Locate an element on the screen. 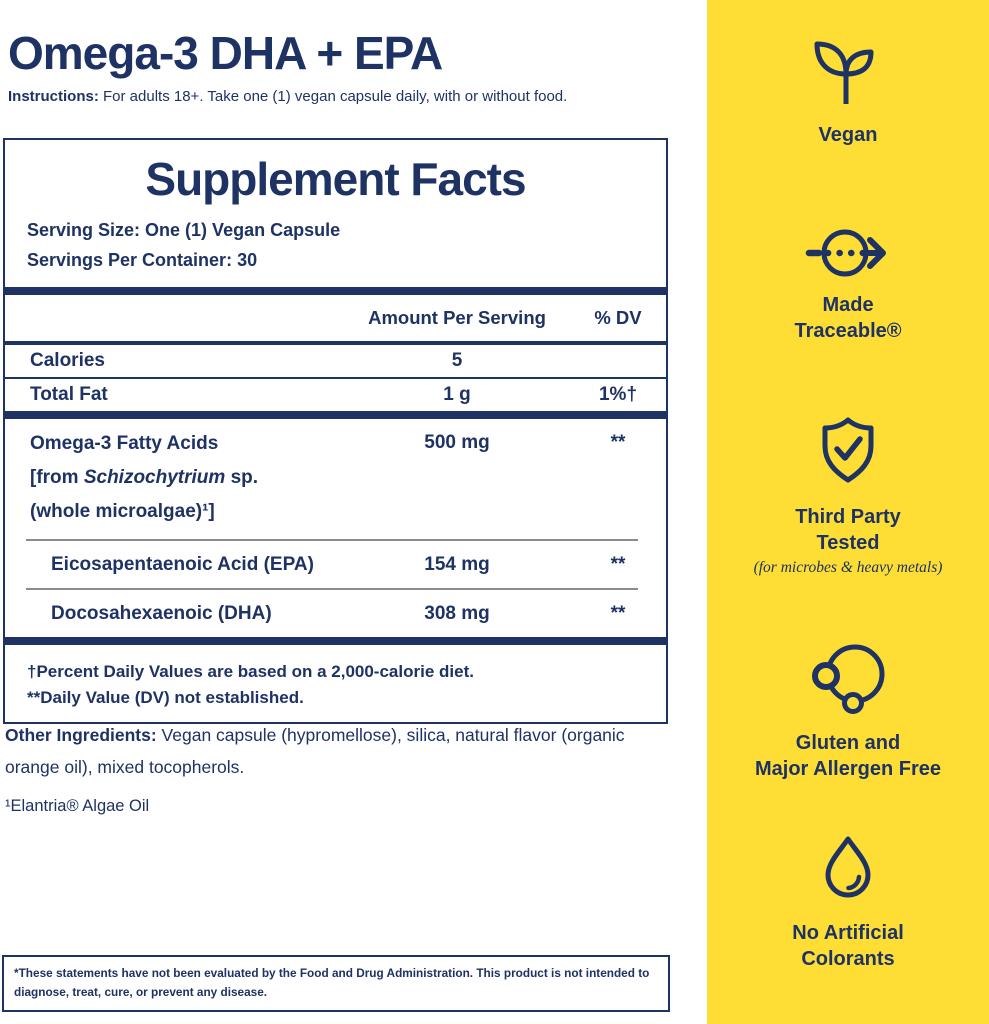 This screenshot has width=989, height=1024. column-header-row: Amount Per Serving % DV is located at coordinates (335, 318).